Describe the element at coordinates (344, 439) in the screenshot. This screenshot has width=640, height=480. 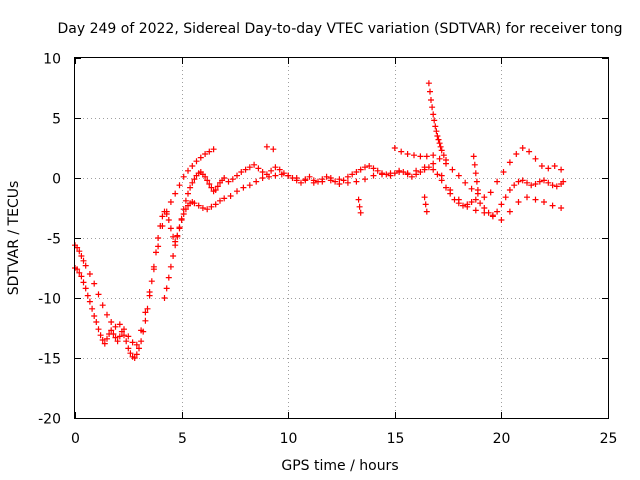
I see `x-tick-labels: 0 5 10 15 20 25` at that location.